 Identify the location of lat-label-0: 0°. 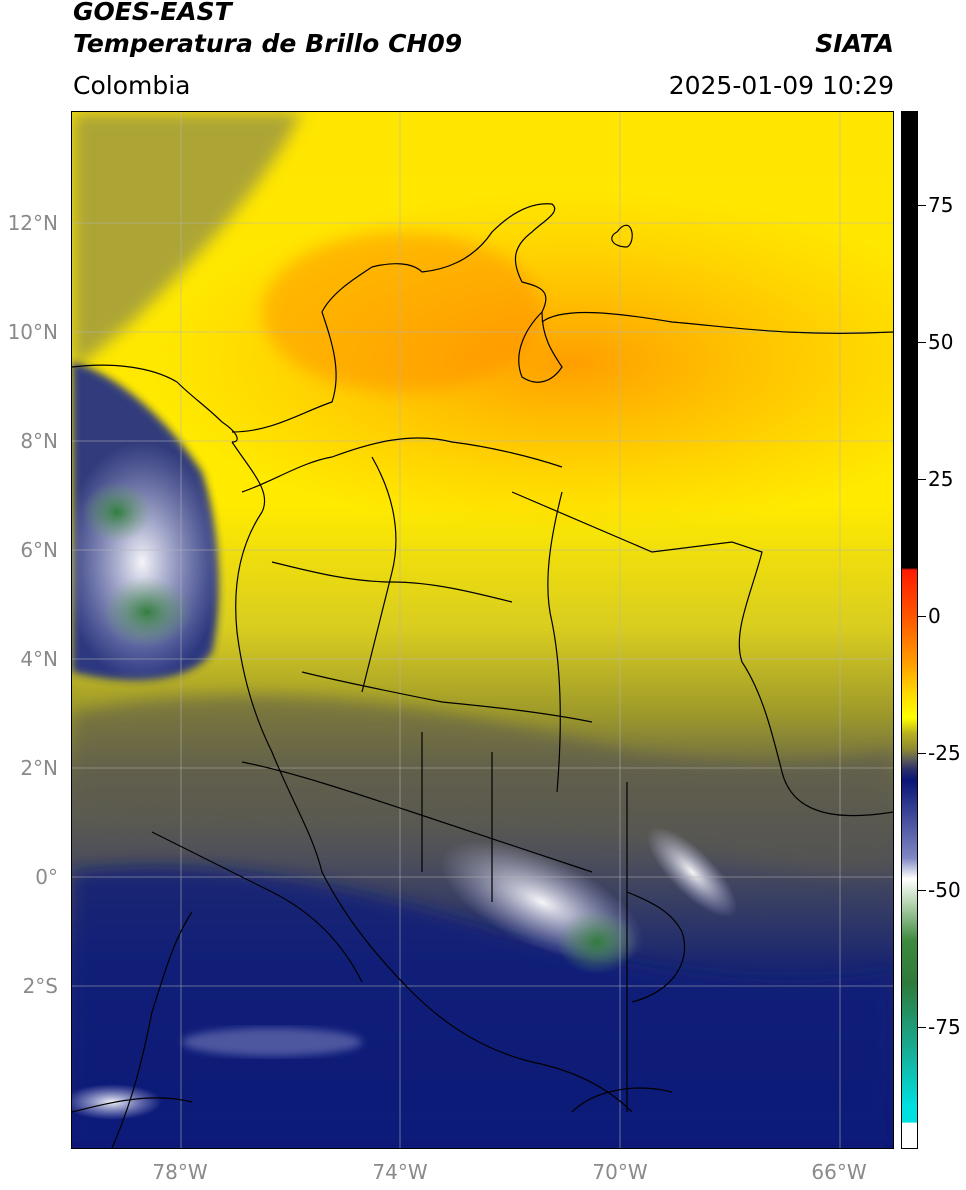
(46, 877).